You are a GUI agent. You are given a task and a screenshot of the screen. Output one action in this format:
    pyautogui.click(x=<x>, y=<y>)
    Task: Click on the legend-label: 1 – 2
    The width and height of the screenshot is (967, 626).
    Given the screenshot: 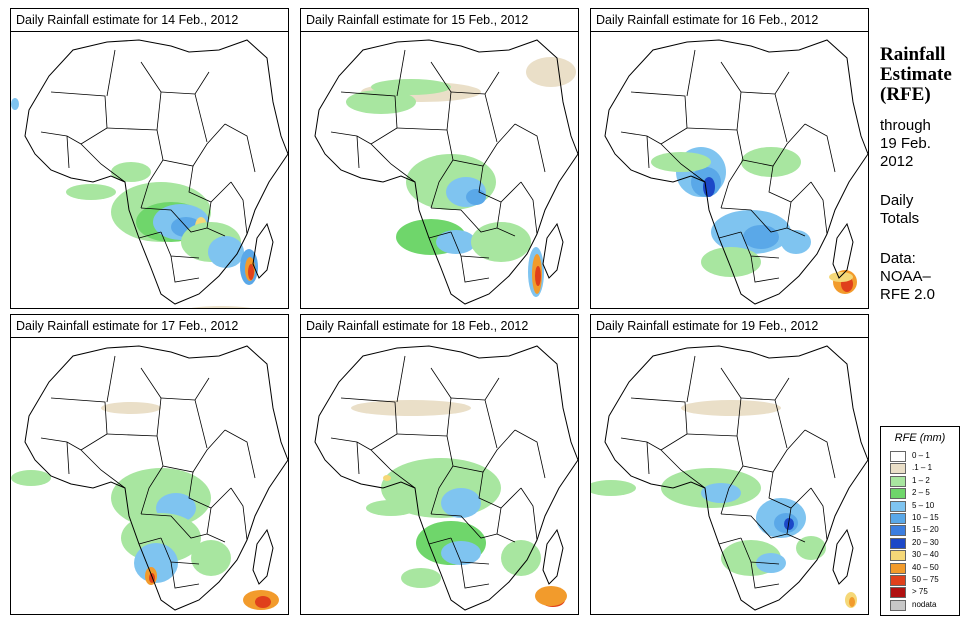 What is the action you would take?
    pyautogui.click(x=921, y=480)
    